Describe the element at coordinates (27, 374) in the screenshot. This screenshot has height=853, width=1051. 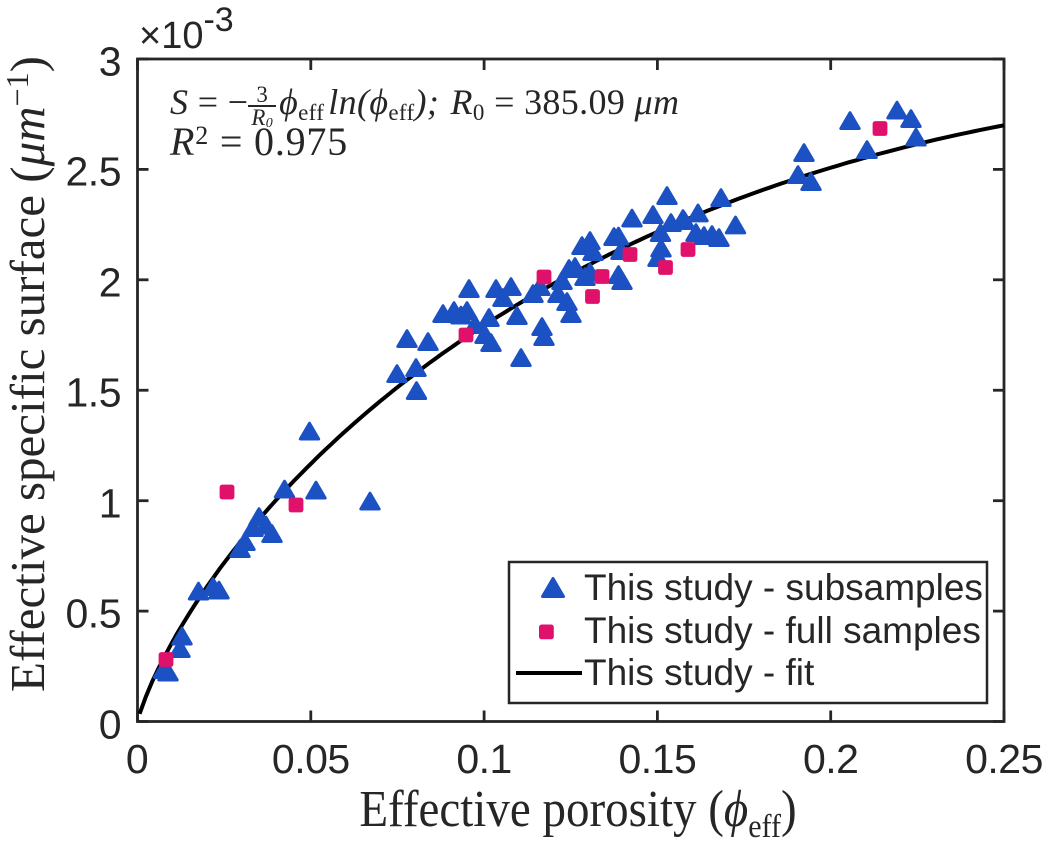
I see `svg-text:Effective specific surface (μm: Effective specific surface (μm−1)` at that location.